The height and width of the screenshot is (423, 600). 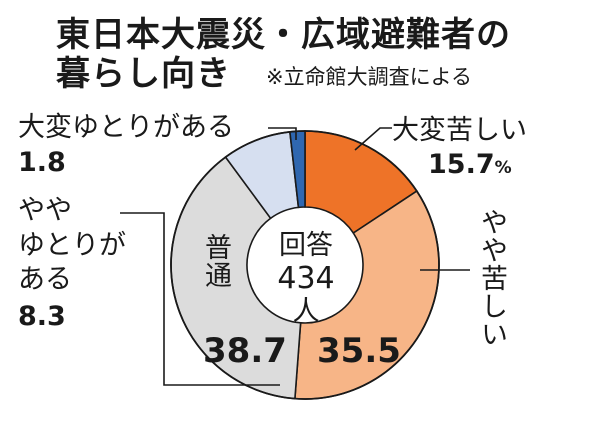 What do you see at coordinates (215, 261) in the screenshot?
I see `label-normal: 普通` at bounding box center [215, 261].